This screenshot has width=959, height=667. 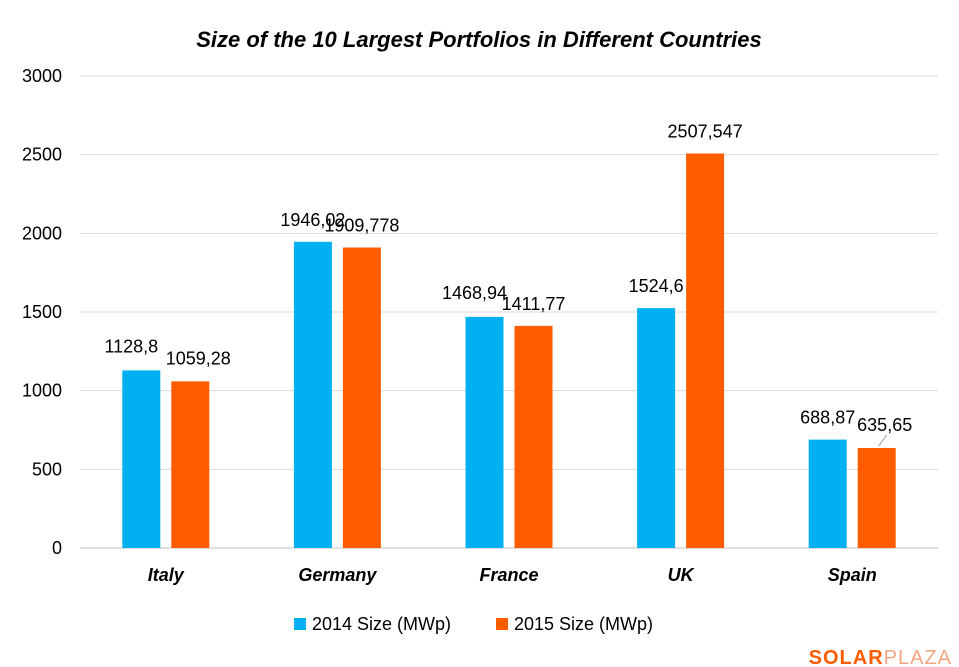 I want to click on bar-uk-2015, so click(x=705, y=350).